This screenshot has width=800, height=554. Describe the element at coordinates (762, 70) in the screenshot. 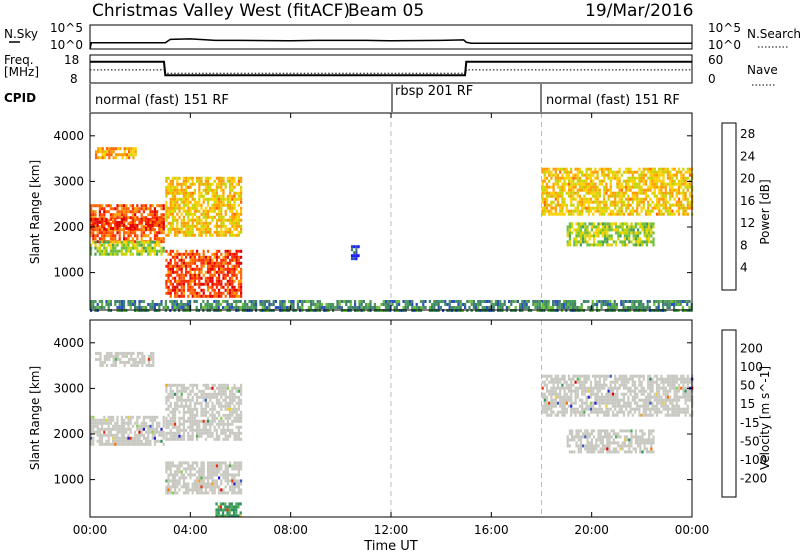

I see `nave-label: Nave` at that location.